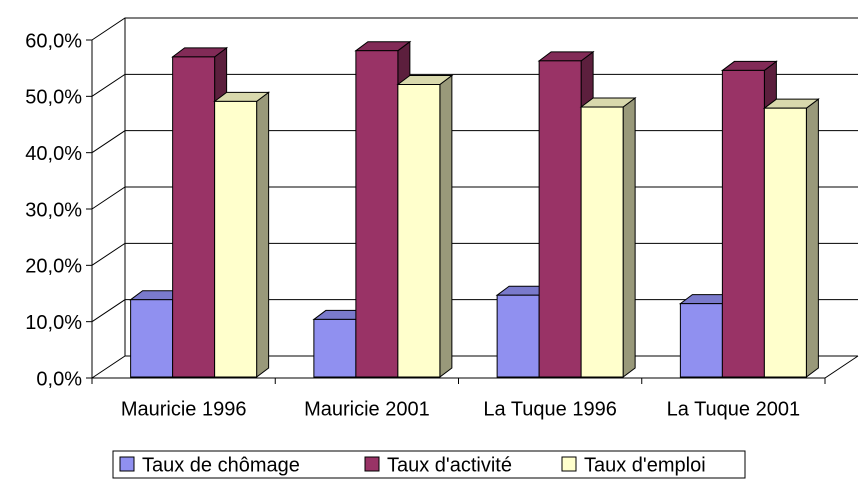  I want to click on legend-box, so click(429, 464).